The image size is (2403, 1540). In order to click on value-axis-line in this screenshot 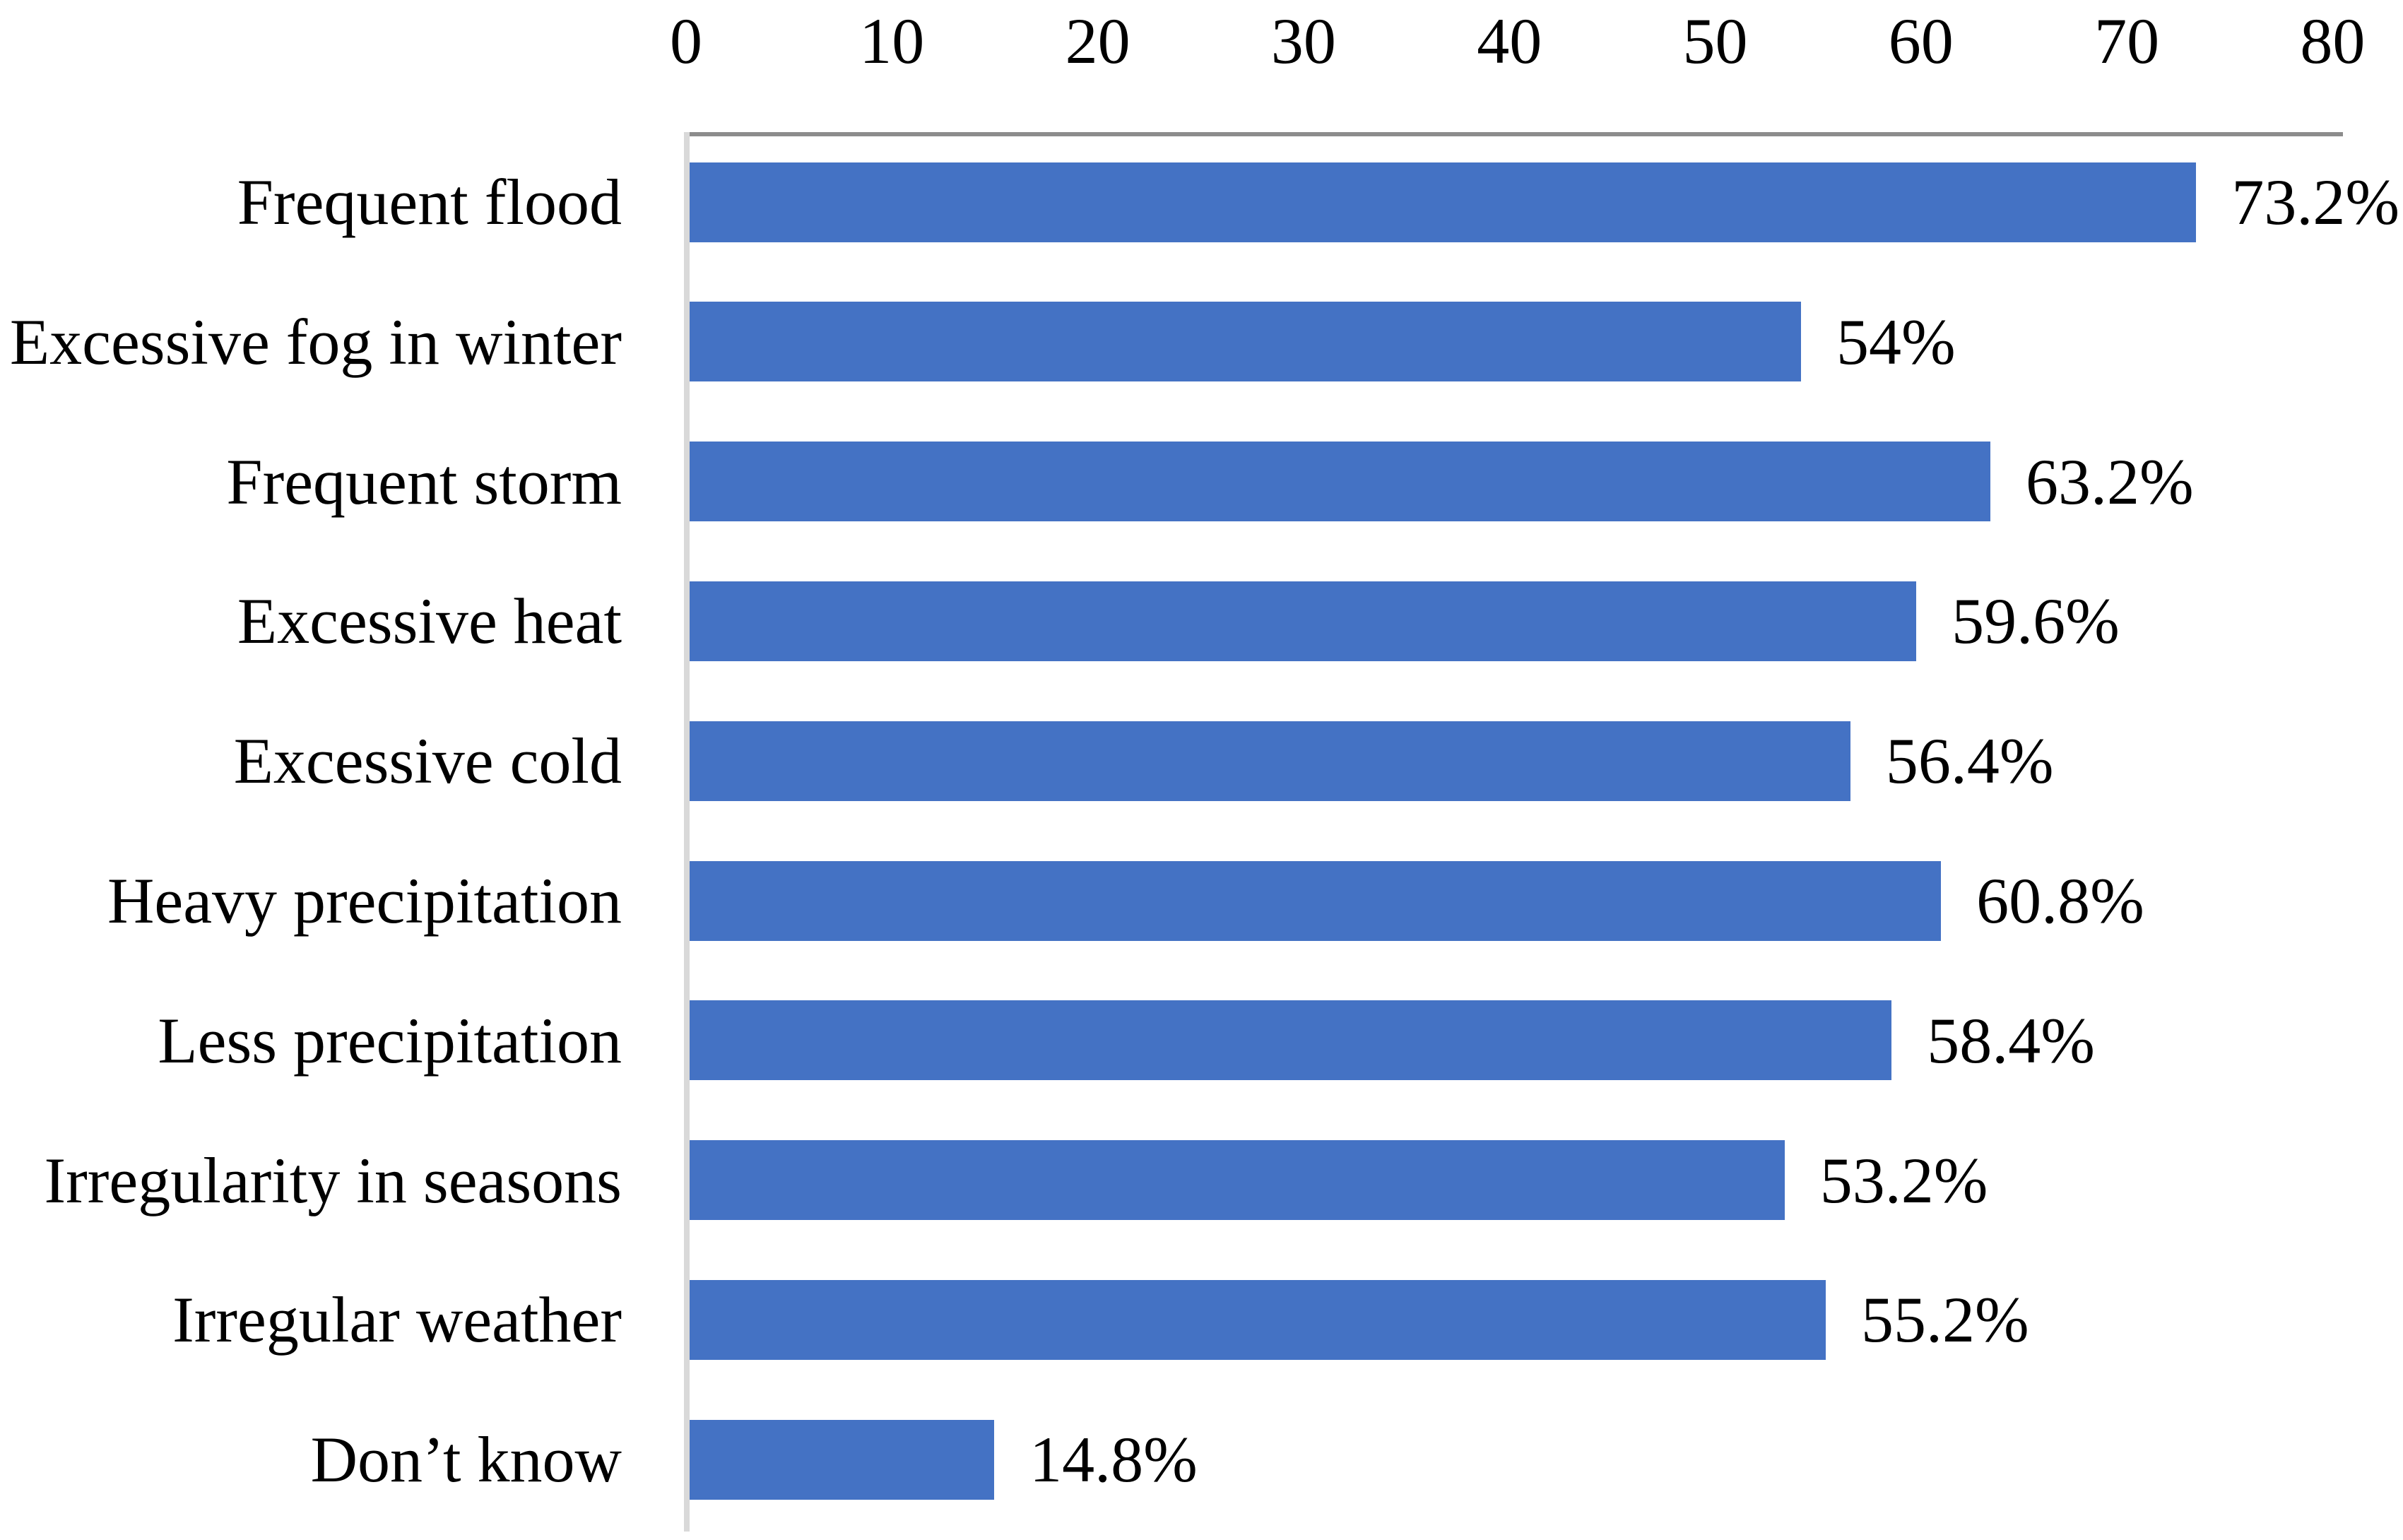, I will do `click(1513, 134)`.